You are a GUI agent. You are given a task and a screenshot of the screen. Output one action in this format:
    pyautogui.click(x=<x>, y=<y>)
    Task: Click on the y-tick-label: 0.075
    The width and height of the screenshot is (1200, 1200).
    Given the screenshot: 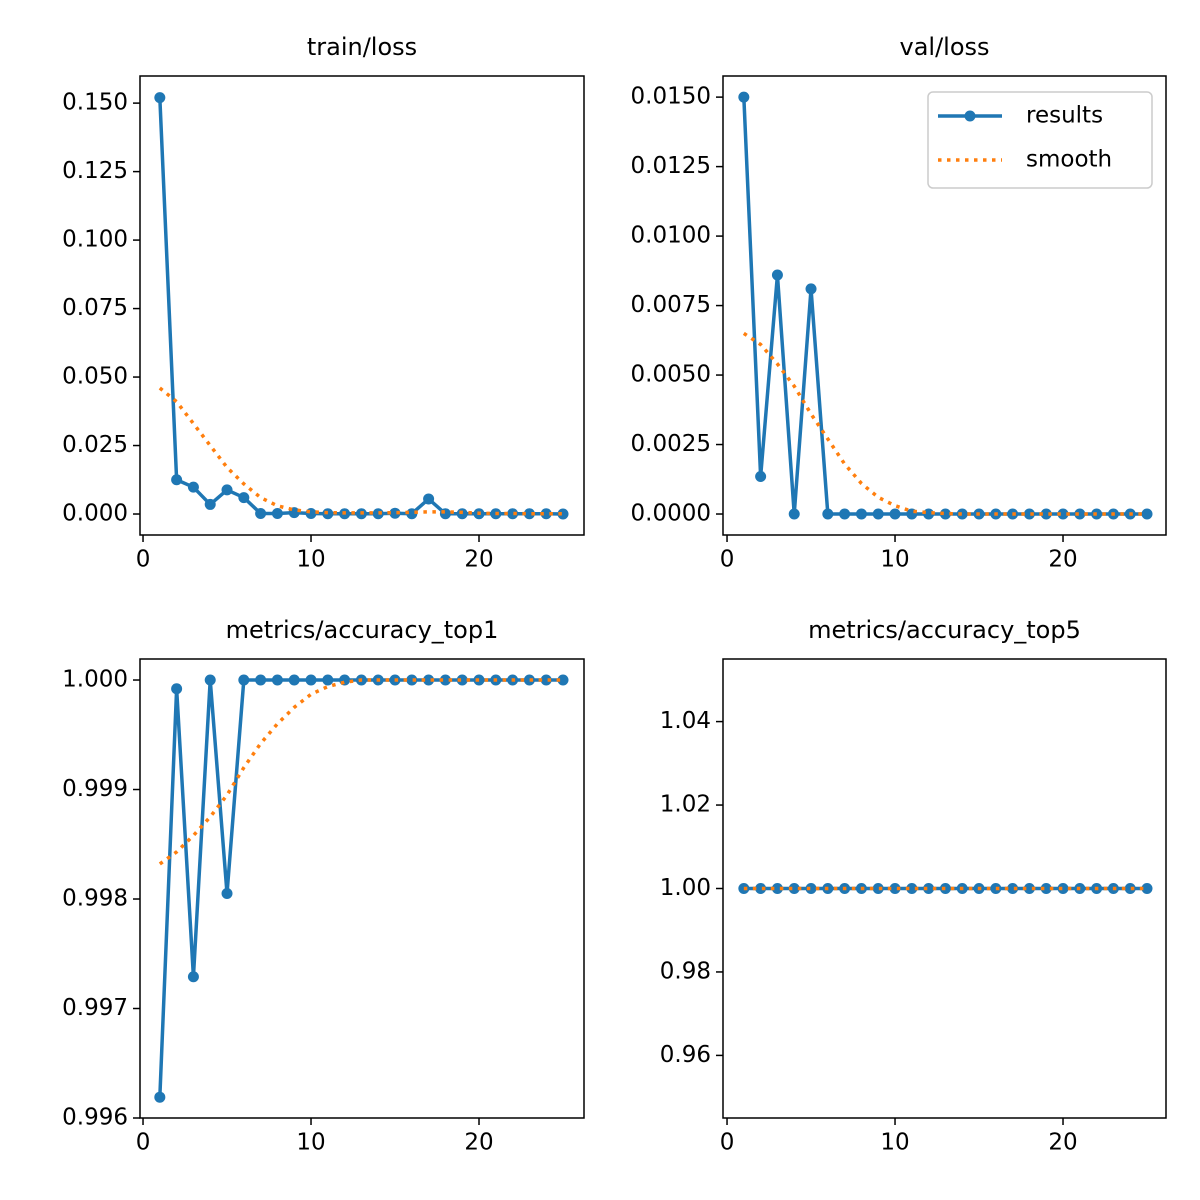 What is the action you would take?
    pyautogui.click(x=95, y=308)
    